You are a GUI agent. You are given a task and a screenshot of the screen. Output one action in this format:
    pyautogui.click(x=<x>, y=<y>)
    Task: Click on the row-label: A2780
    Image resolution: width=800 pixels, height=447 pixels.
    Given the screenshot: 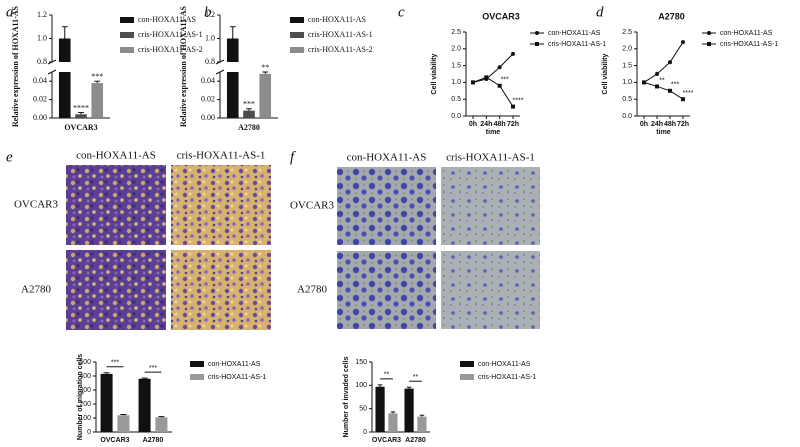 What is the action you would take?
    pyautogui.click(x=312, y=290)
    